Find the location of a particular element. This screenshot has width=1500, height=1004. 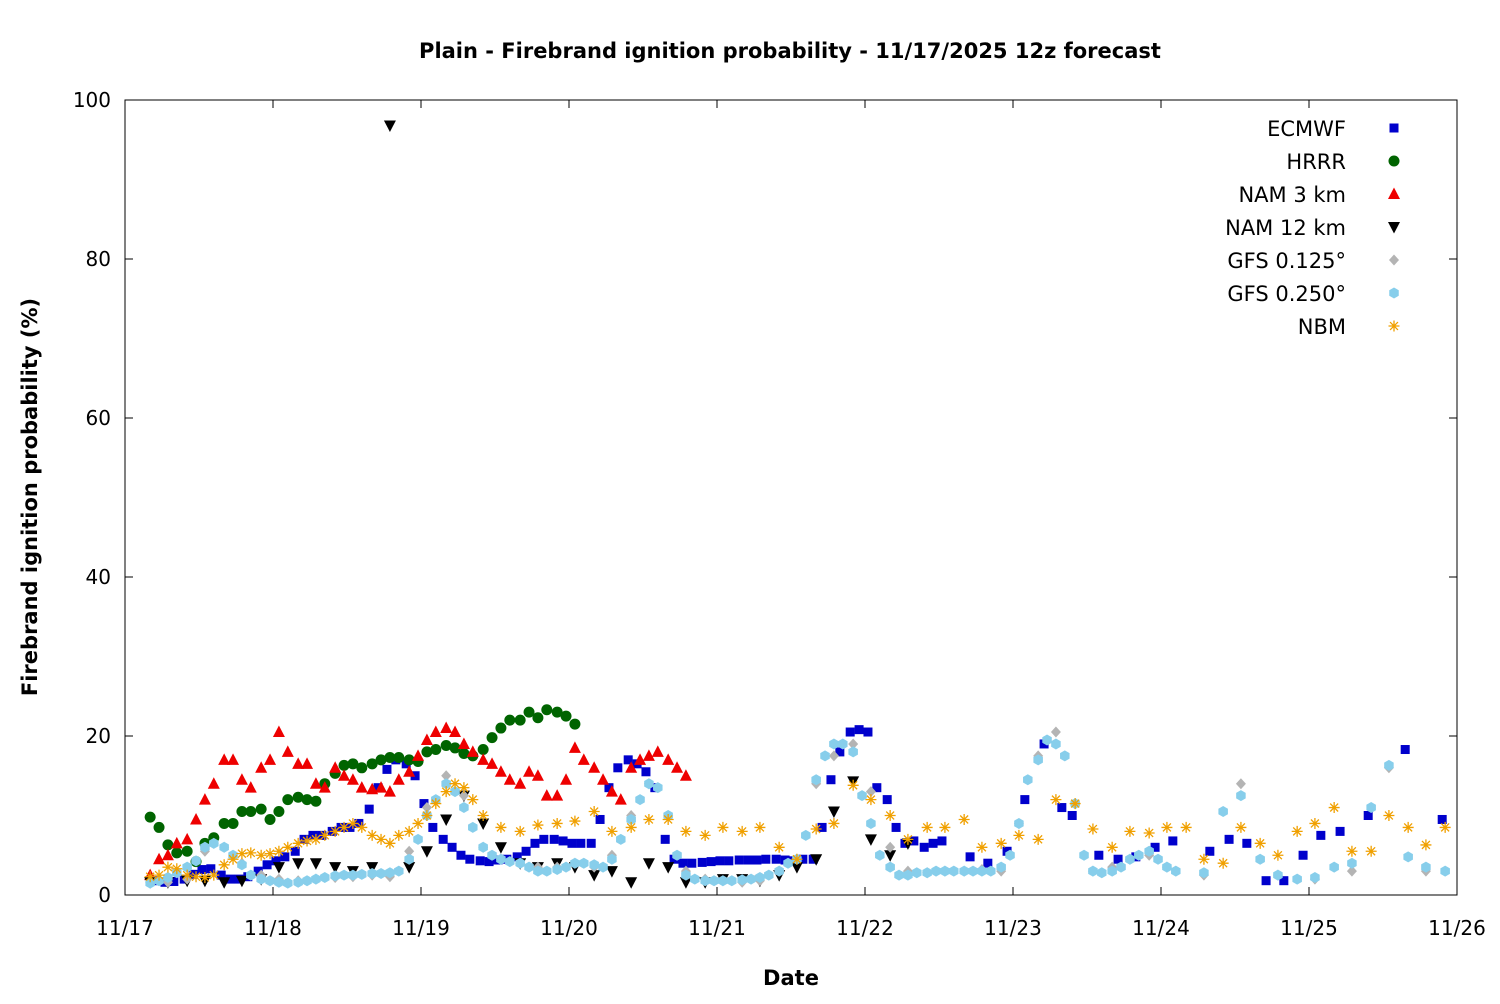

y-axis-label: Firebrand ignition probability (%) is located at coordinates (30, 497).